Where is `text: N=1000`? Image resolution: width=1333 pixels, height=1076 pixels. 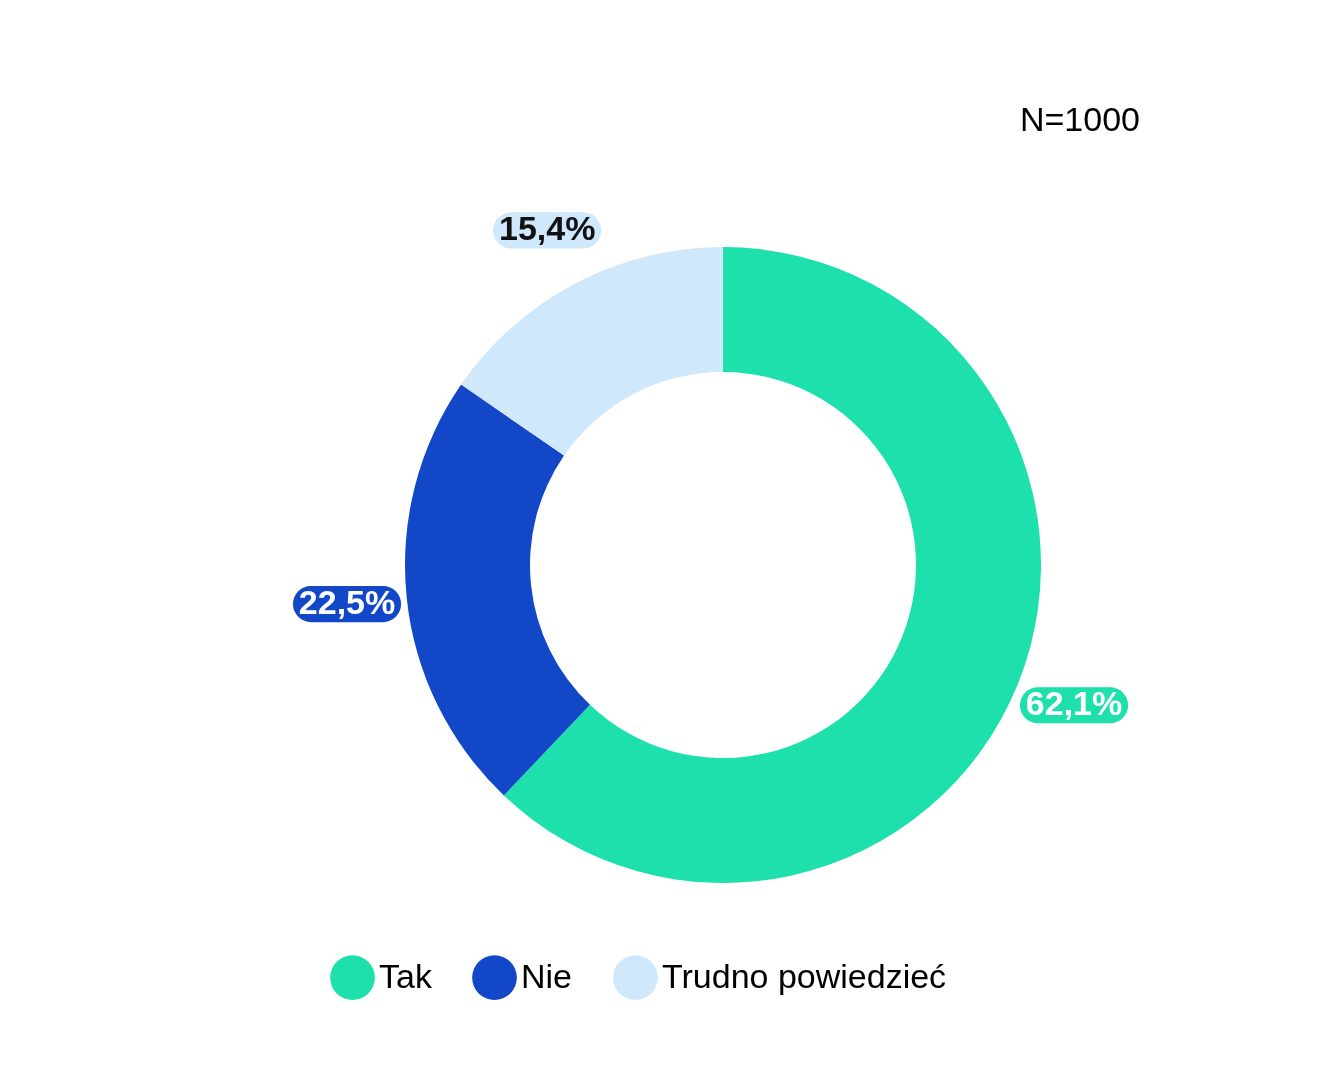 text: N=1000 is located at coordinates (1079, 119).